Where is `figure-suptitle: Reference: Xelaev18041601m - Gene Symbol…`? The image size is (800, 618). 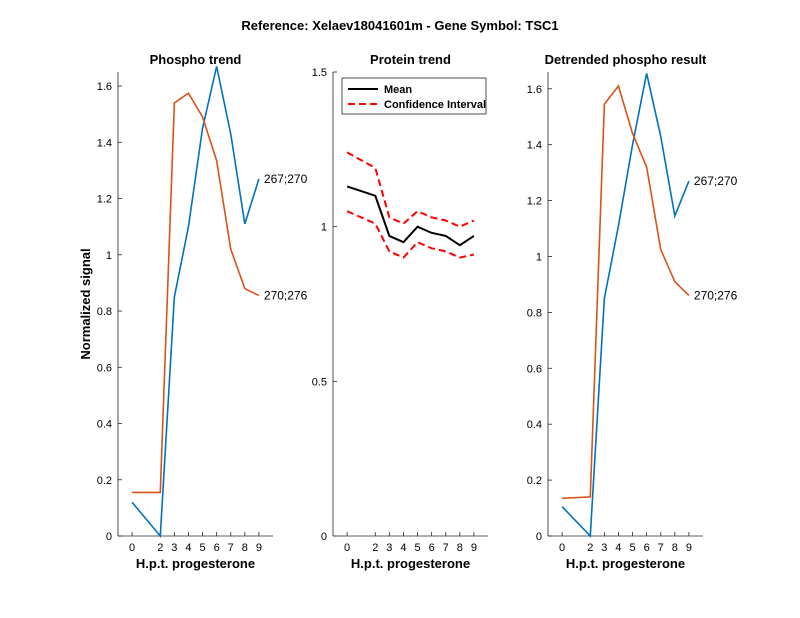 figure-suptitle: Reference: Xelaev18041601m - Gene Symbol… is located at coordinates (399, 25).